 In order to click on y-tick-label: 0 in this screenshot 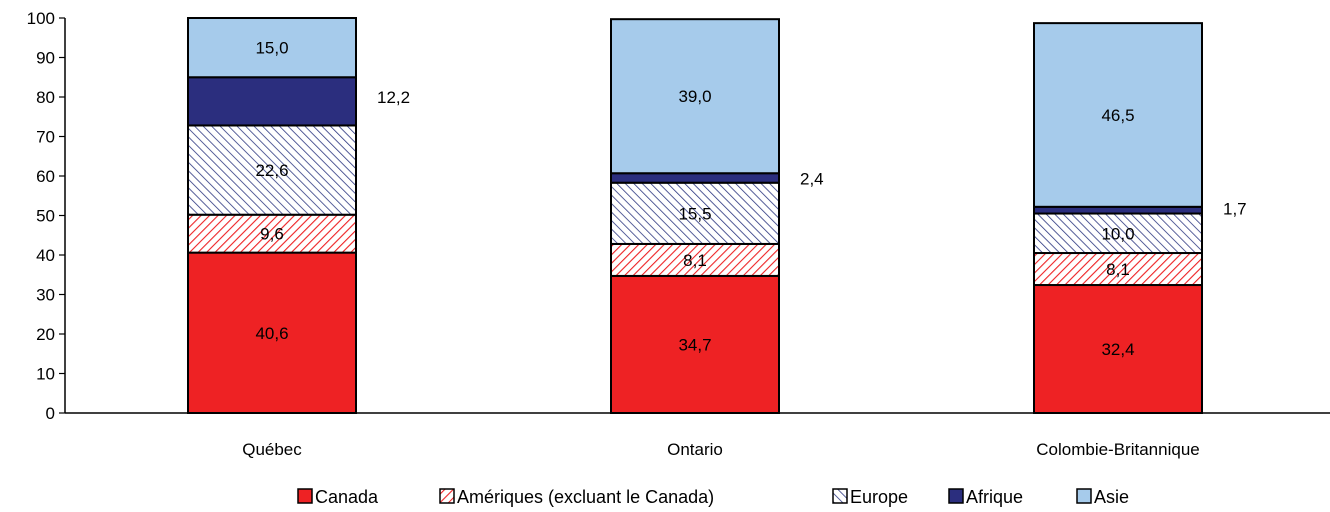, I will do `click(50, 413)`.